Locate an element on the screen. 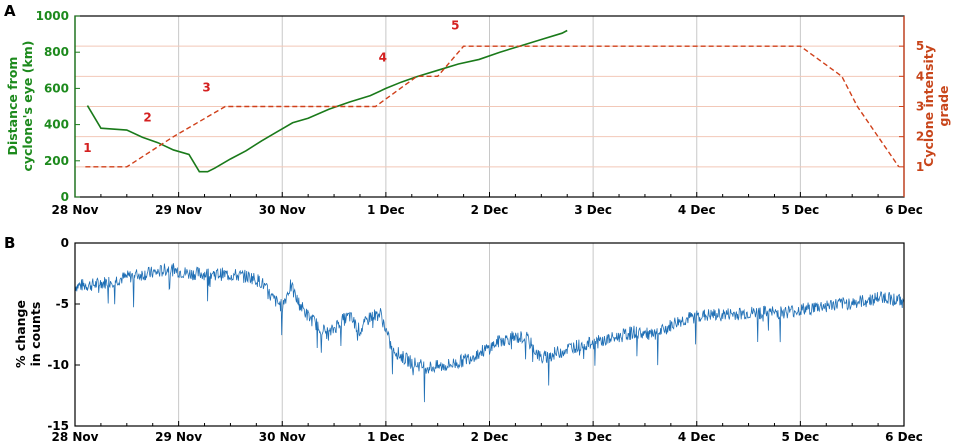 The width and height of the screenshot is (957, 444). panel-b-ylabel-line2: in counts is located at coordinates (35, 334).